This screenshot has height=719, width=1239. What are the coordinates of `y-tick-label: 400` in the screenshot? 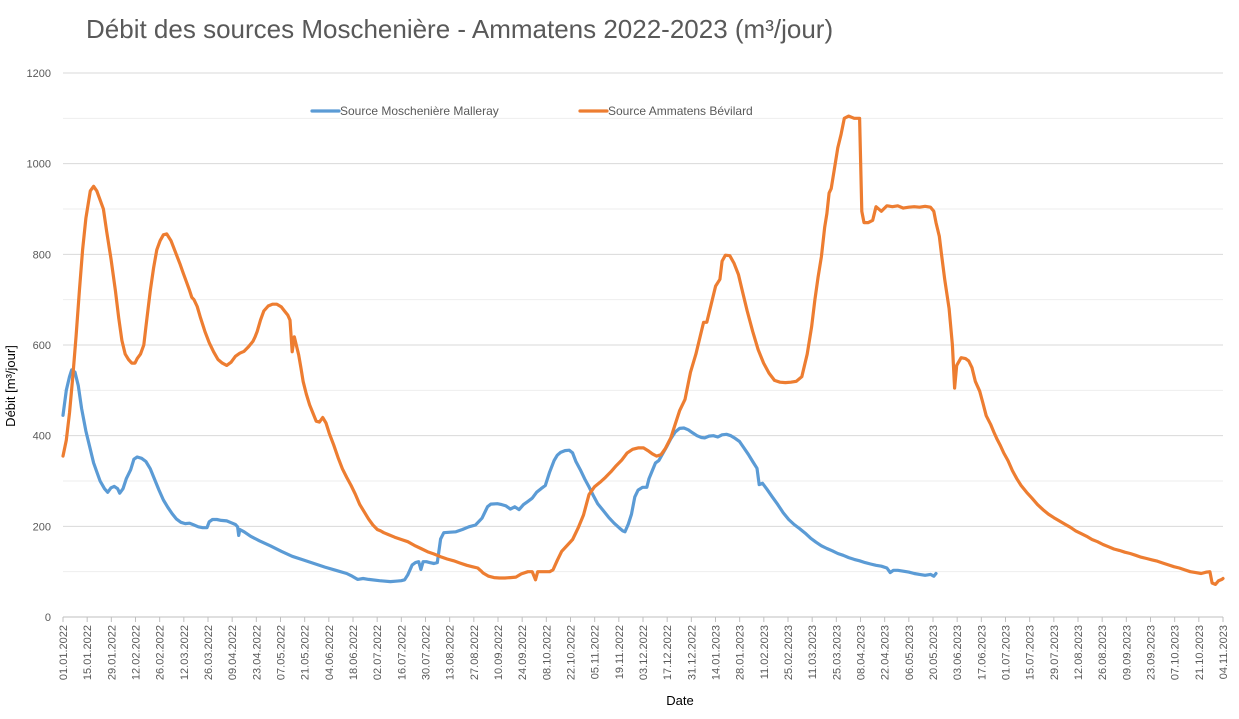 It's located at (42, 437).